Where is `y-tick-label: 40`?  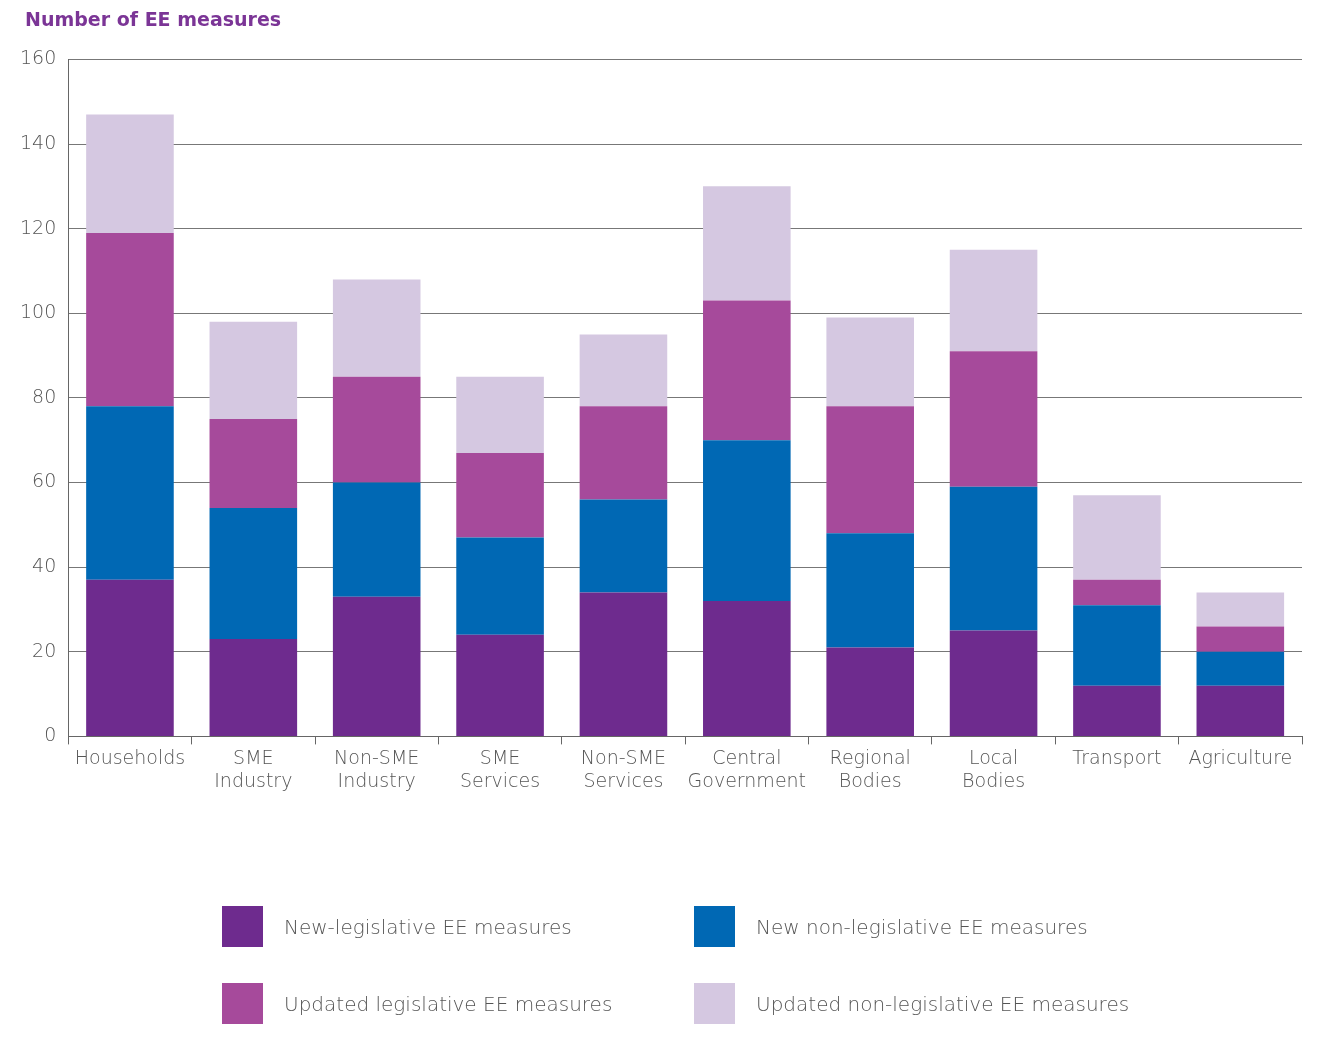 y-tick-label: 40 is located at coordinates (44, 565).